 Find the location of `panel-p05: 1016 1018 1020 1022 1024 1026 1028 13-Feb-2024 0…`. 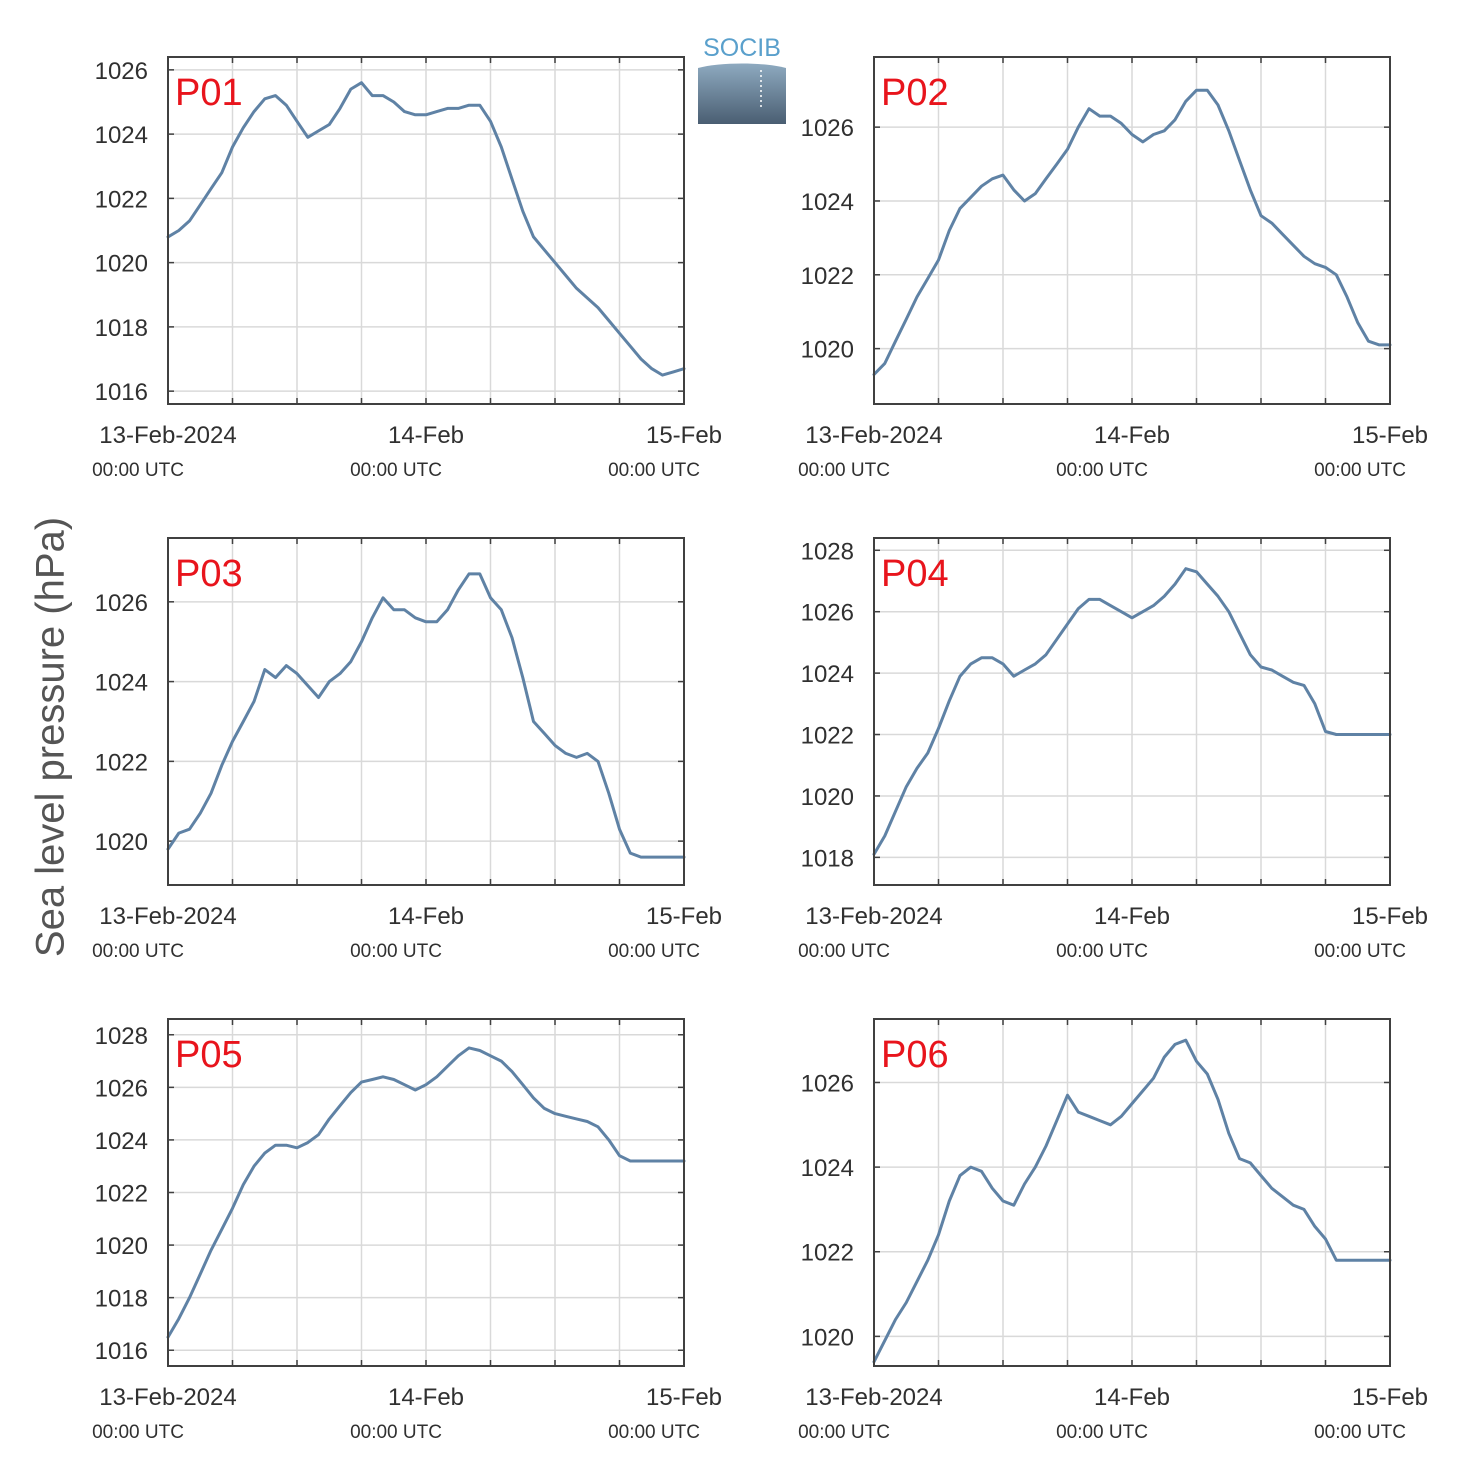

panel-p05: 1016 1018 1020 1022 1024 1026 1028 13-Feb-2024 0… is located at coordinates (407, 1230).